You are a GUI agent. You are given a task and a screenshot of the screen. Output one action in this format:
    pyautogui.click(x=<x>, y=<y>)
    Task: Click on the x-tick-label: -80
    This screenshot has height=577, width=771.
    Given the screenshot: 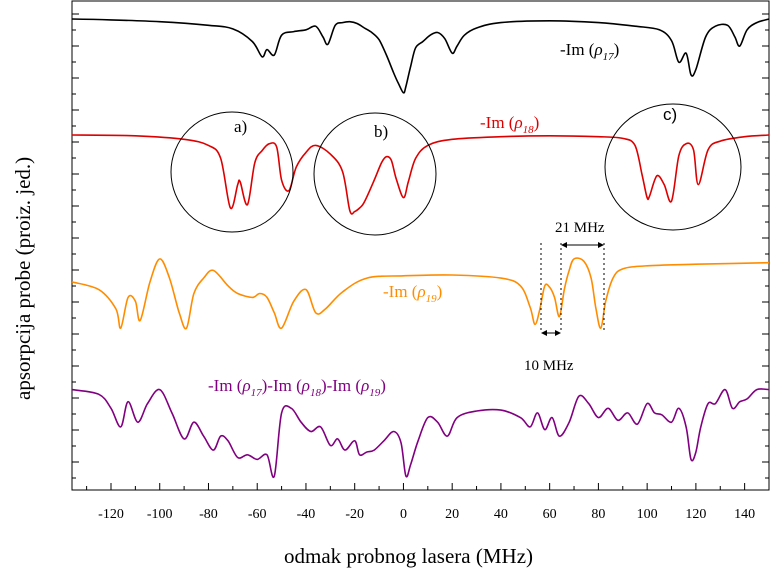 What is the action you would take?
    pyautogui.click(x=208, y=514)
    